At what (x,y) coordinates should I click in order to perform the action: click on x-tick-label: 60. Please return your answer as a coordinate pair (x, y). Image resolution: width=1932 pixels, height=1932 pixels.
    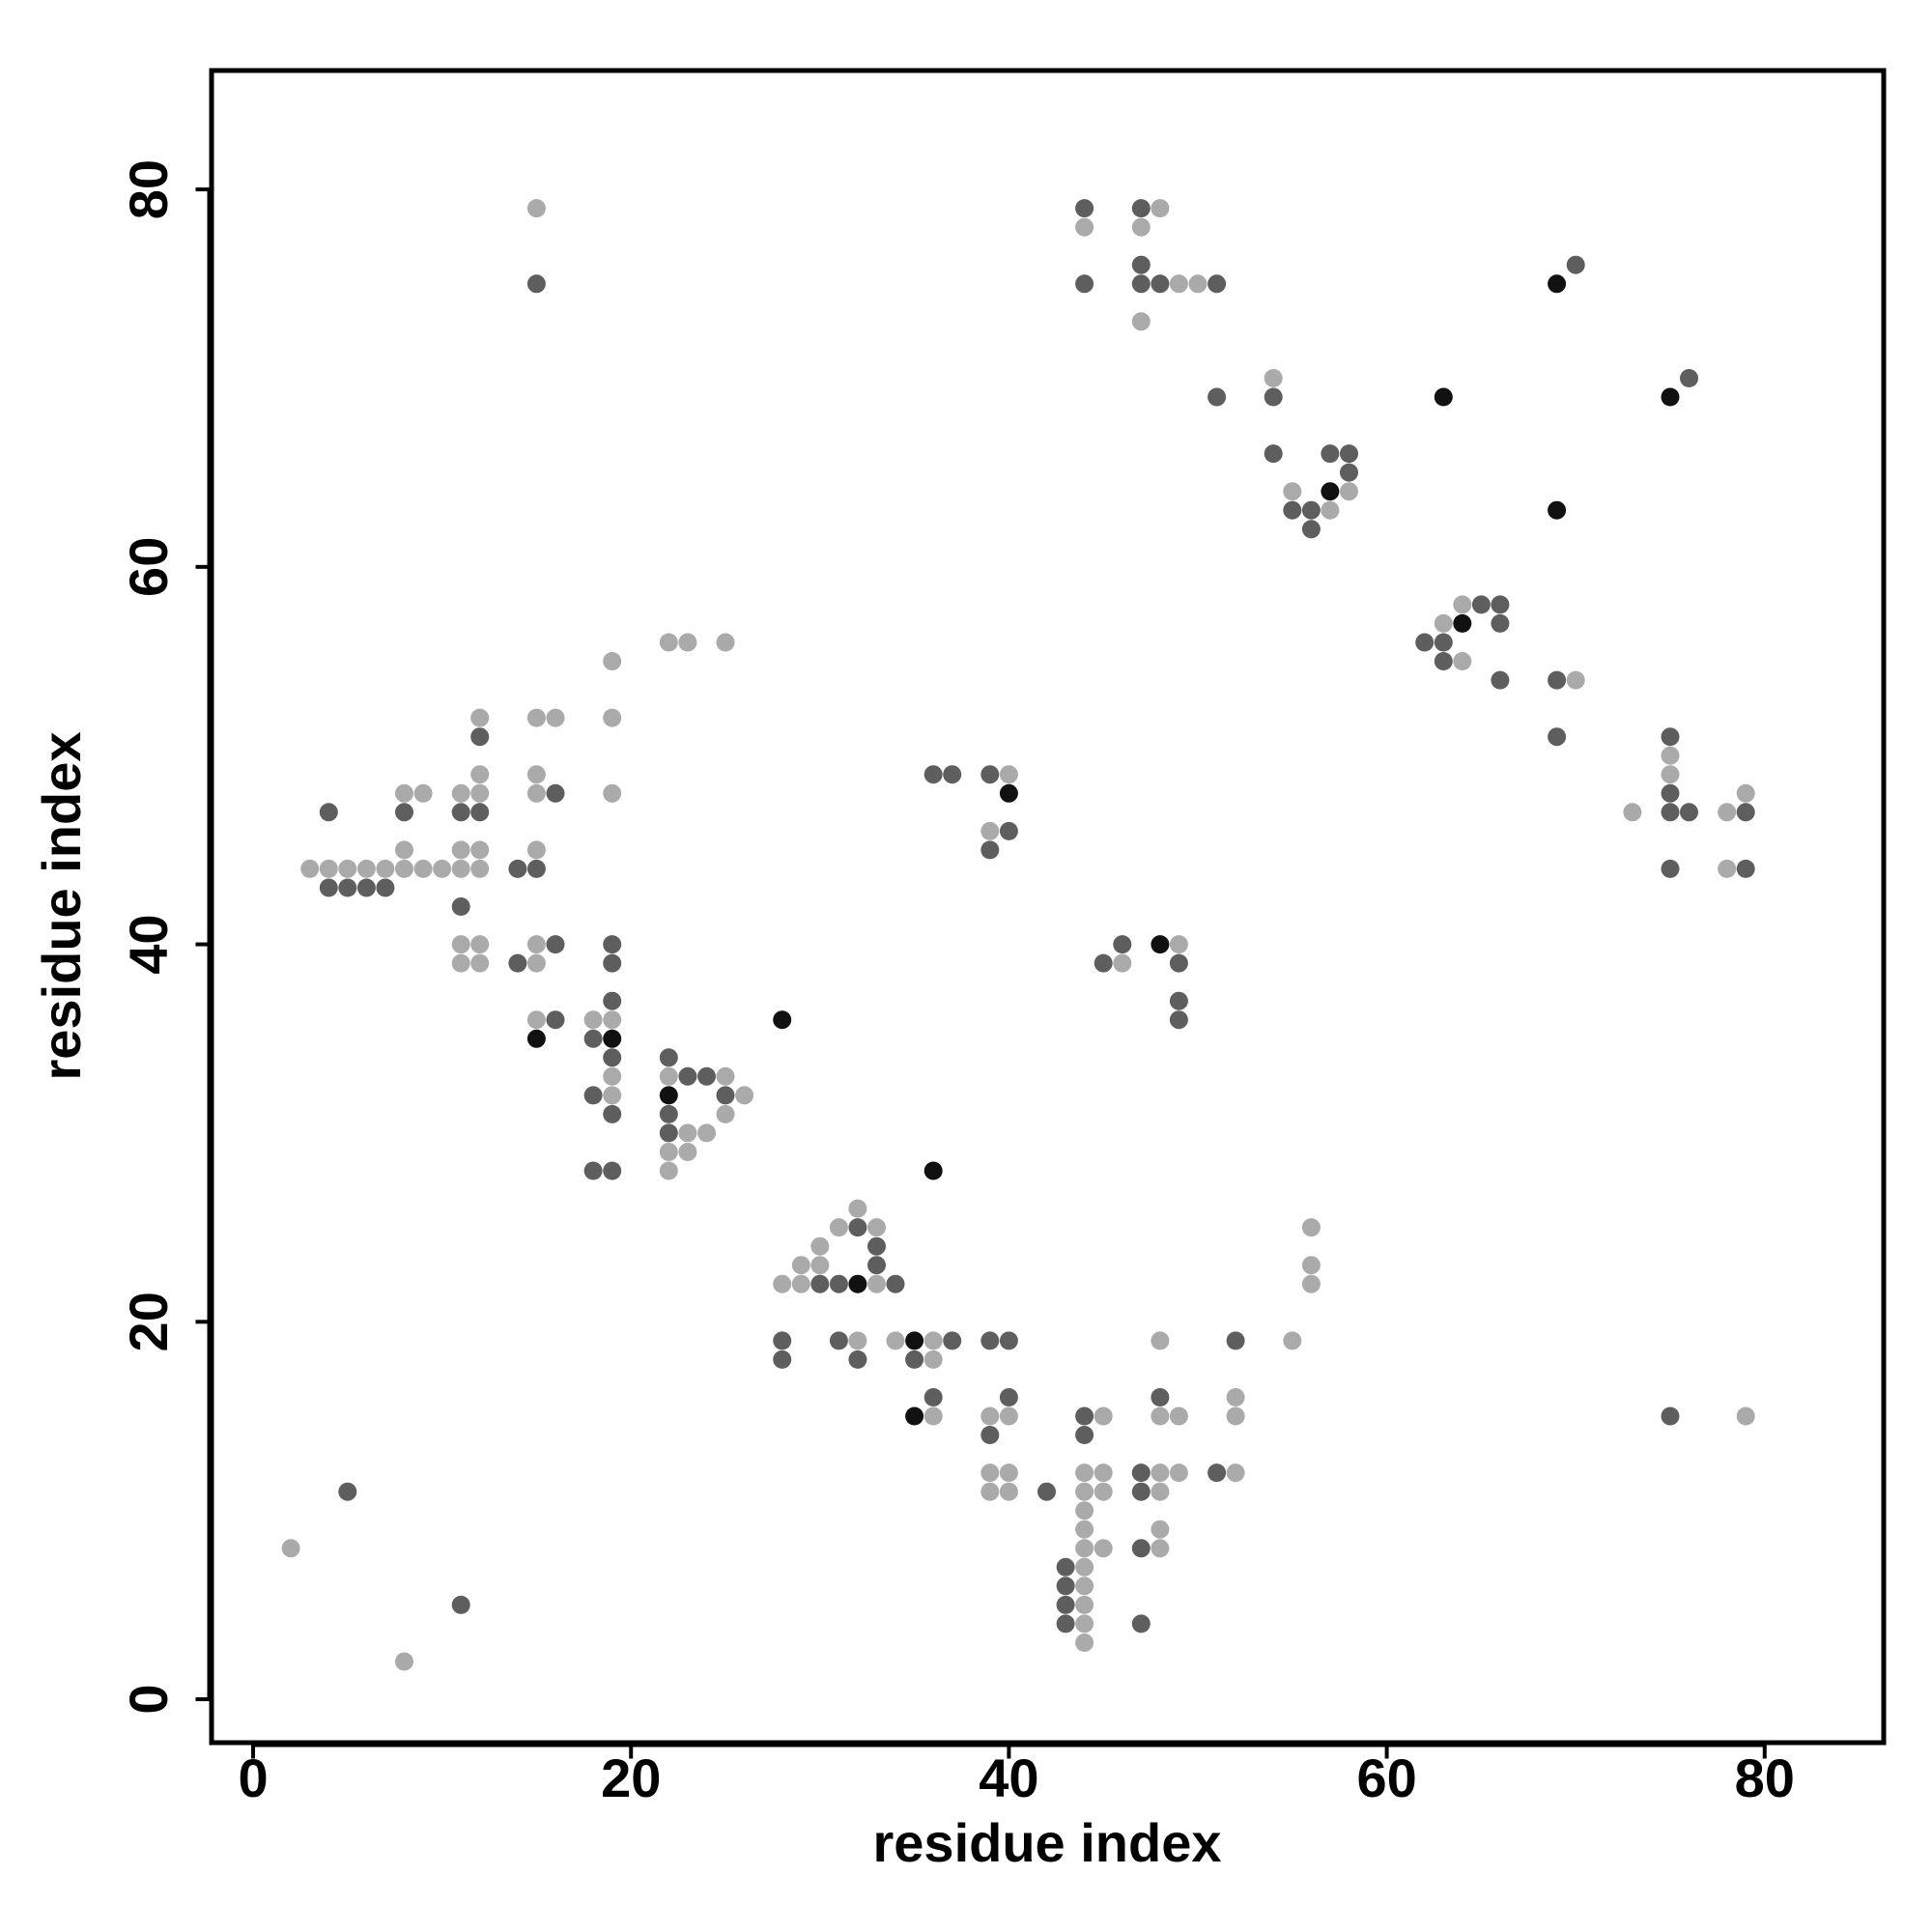
    Looking at the image, I should click on (1386, 1777).